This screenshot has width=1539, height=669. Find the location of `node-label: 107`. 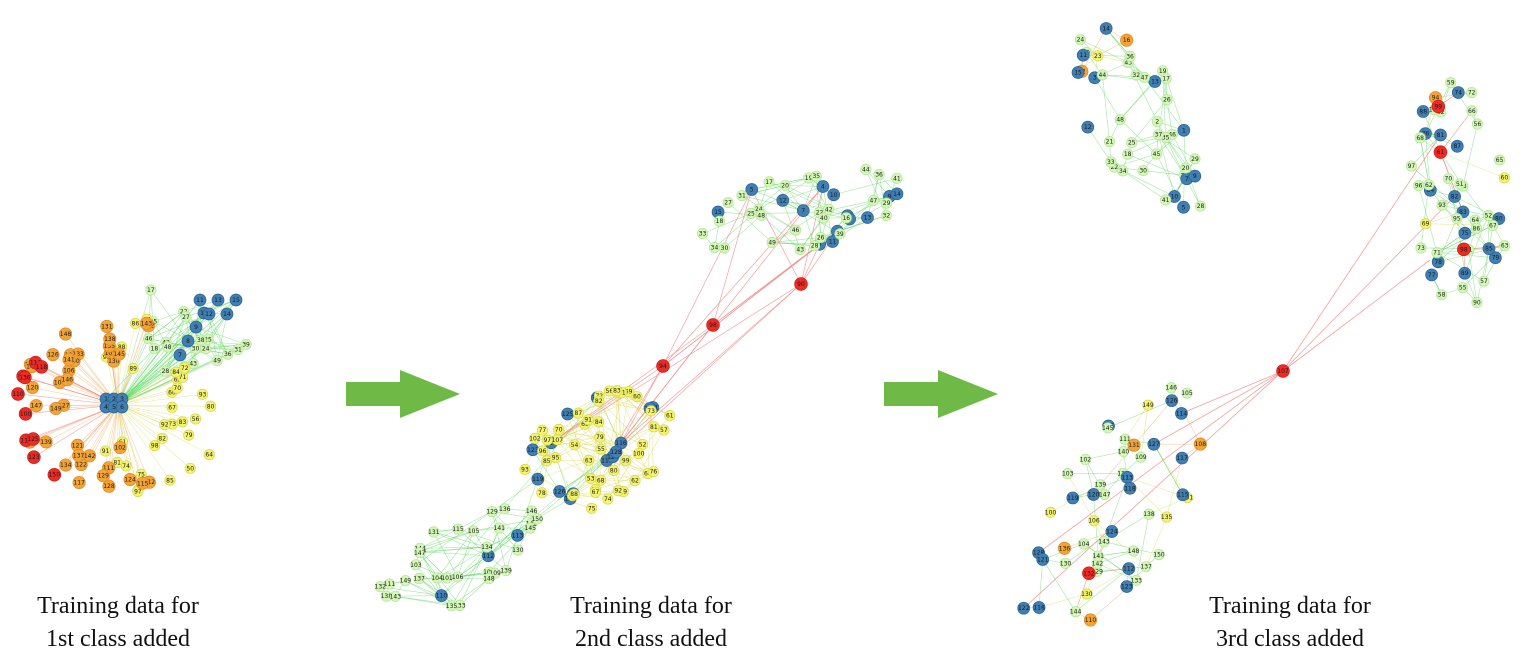

node-label: 107 is located at coordinates (111, 353).